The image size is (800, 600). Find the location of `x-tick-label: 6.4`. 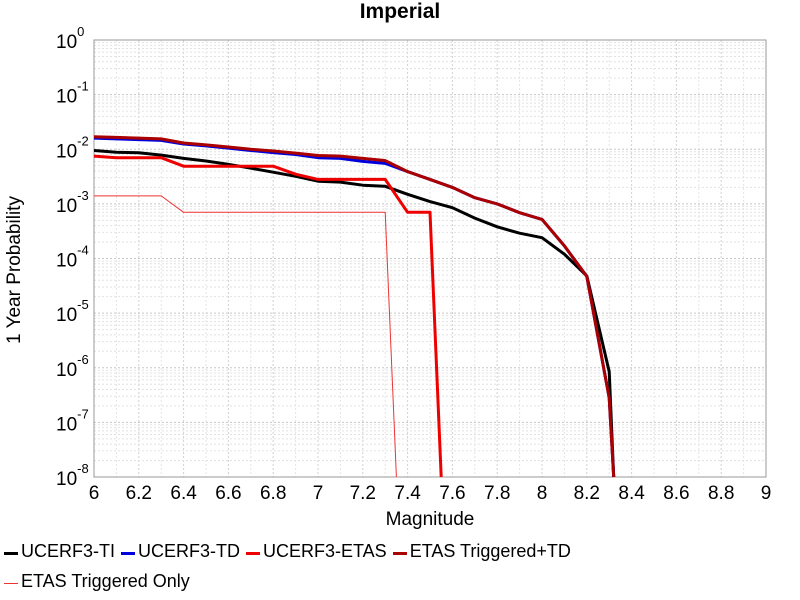

x-tick-label: 6.4 is located at coordinates (183, 493).